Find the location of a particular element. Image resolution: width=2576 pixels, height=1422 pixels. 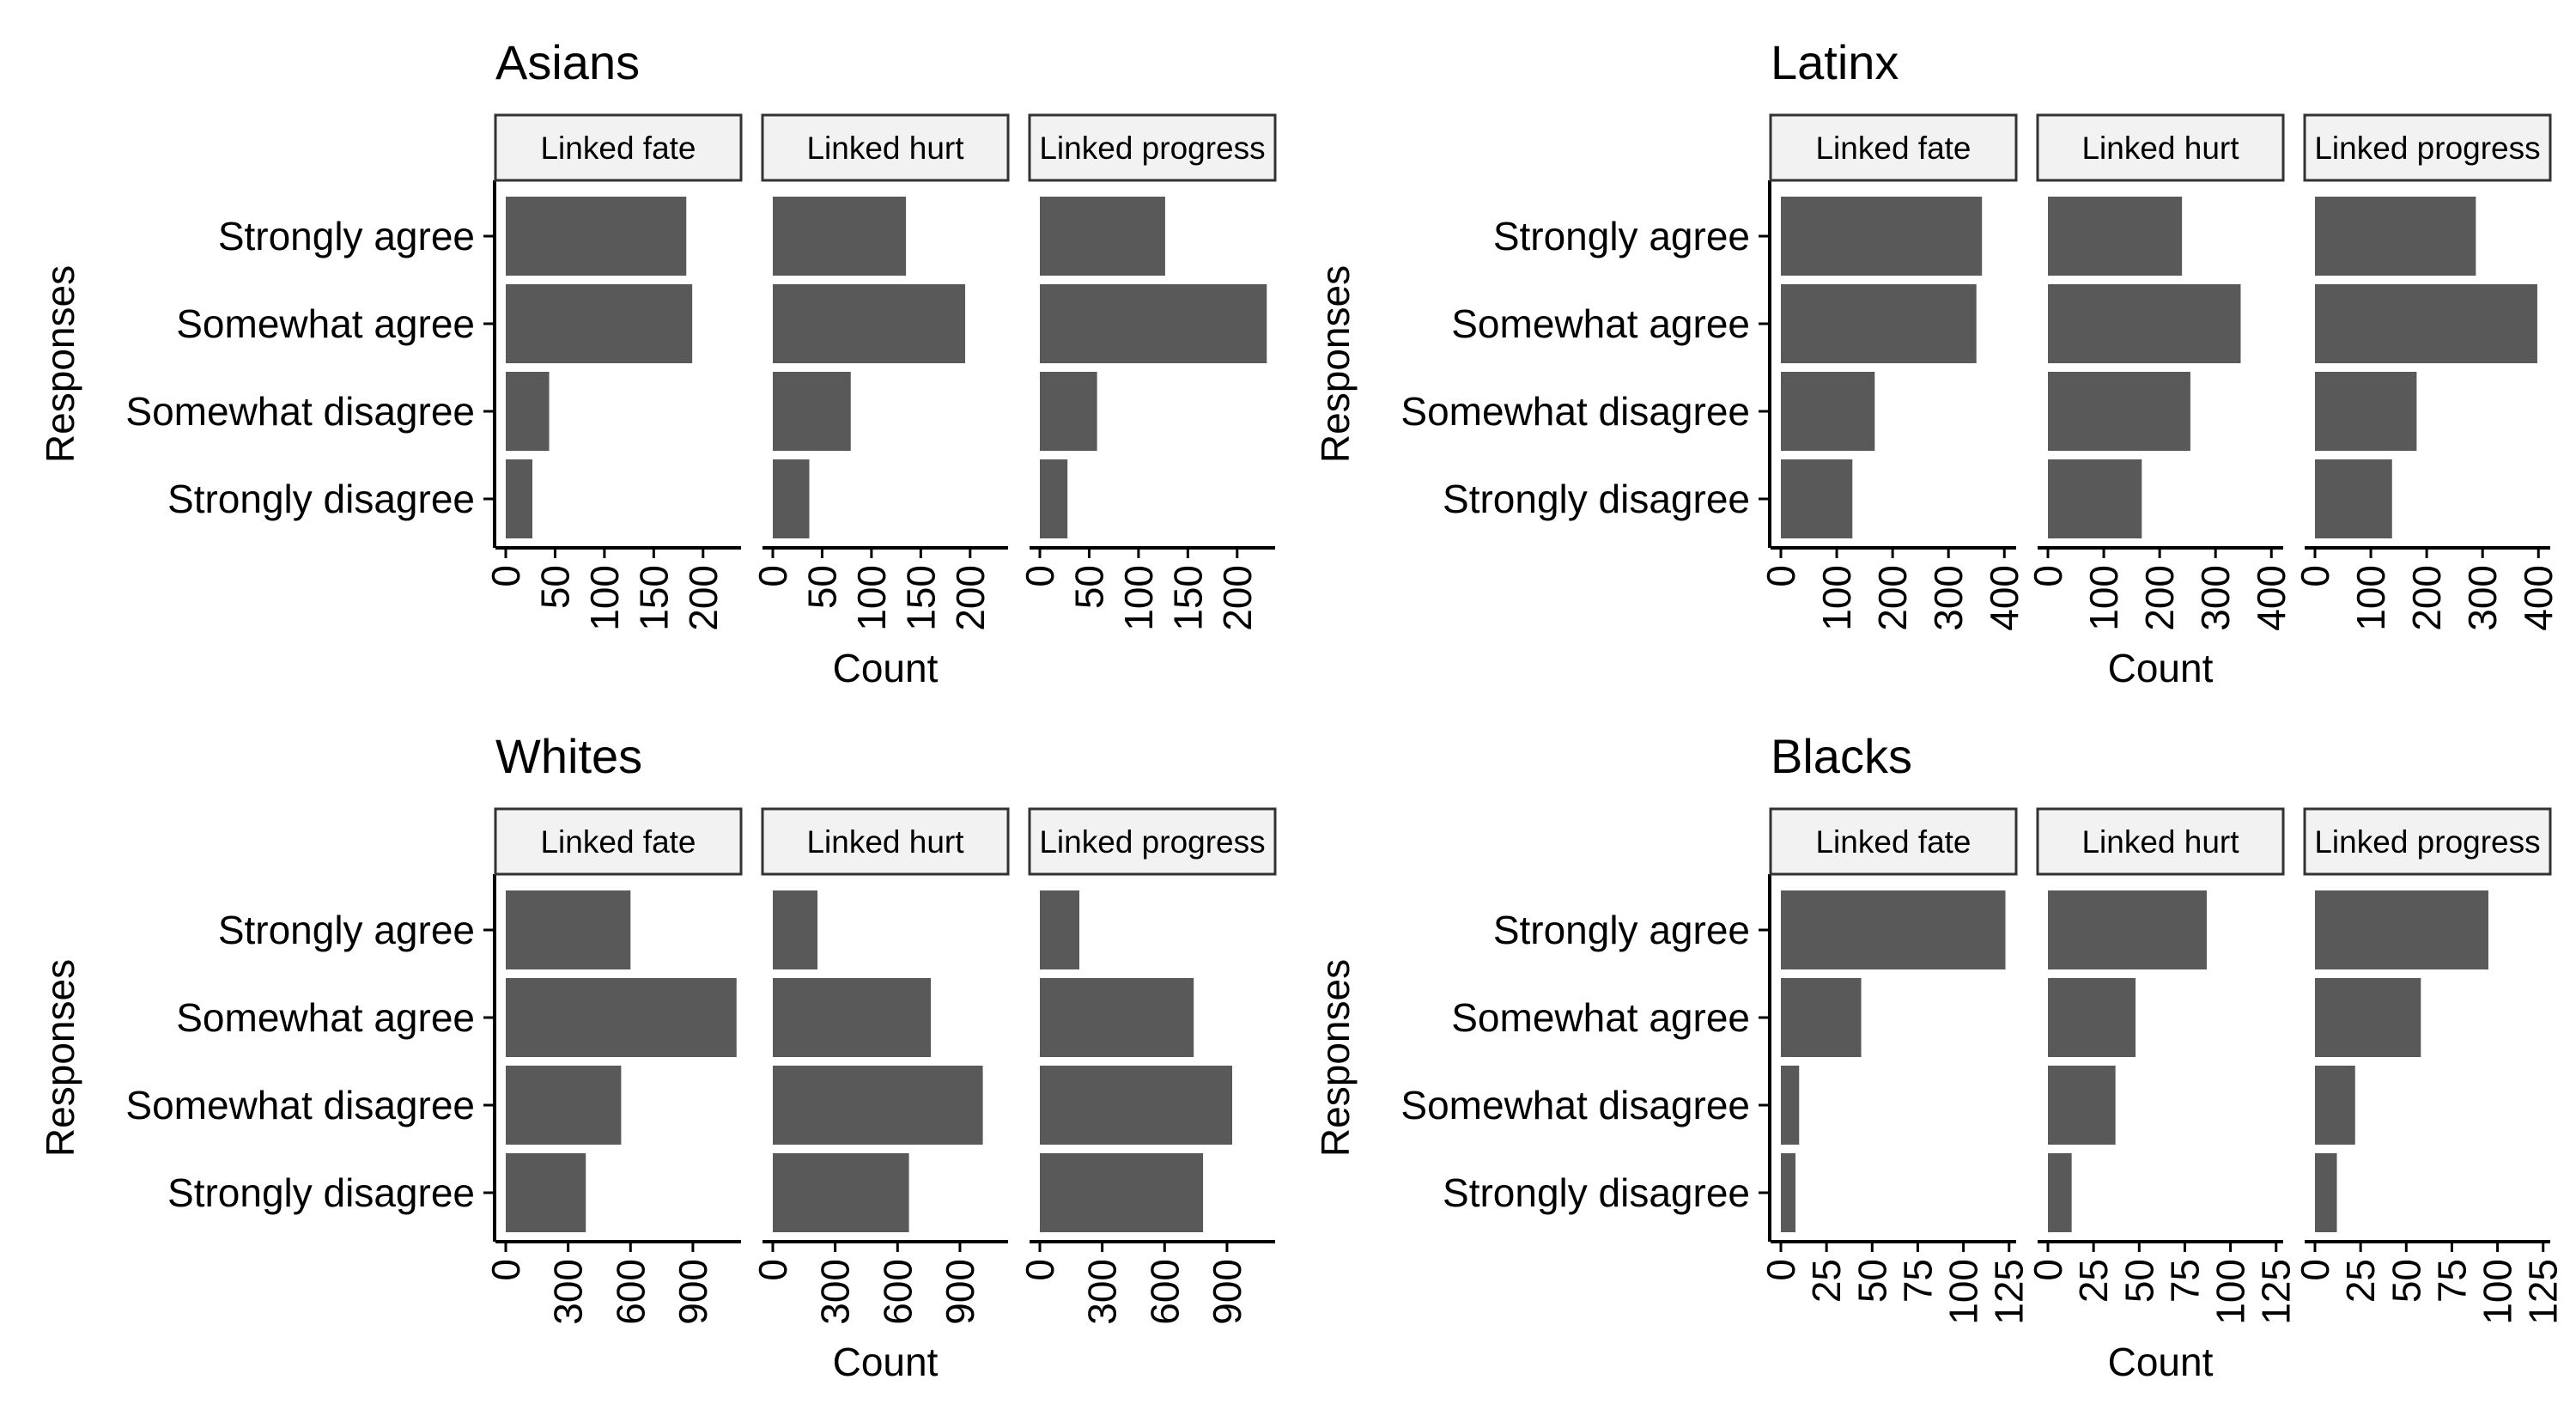

facet: Linked fate 0 25 50 75 100 125 is located at coordinates (1895, 1066).